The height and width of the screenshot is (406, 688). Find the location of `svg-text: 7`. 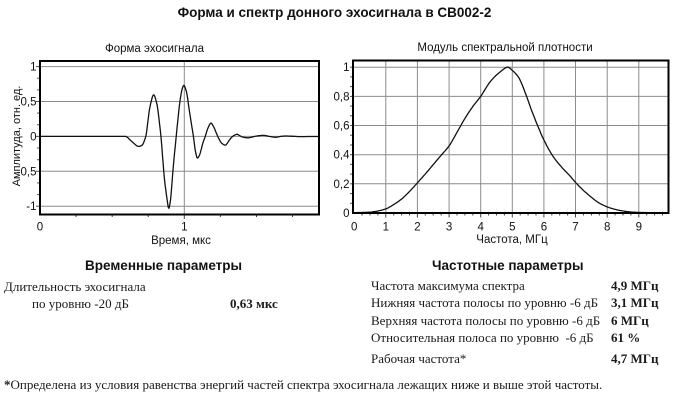

svg-text: 7 is located at coordinates (575, 228).